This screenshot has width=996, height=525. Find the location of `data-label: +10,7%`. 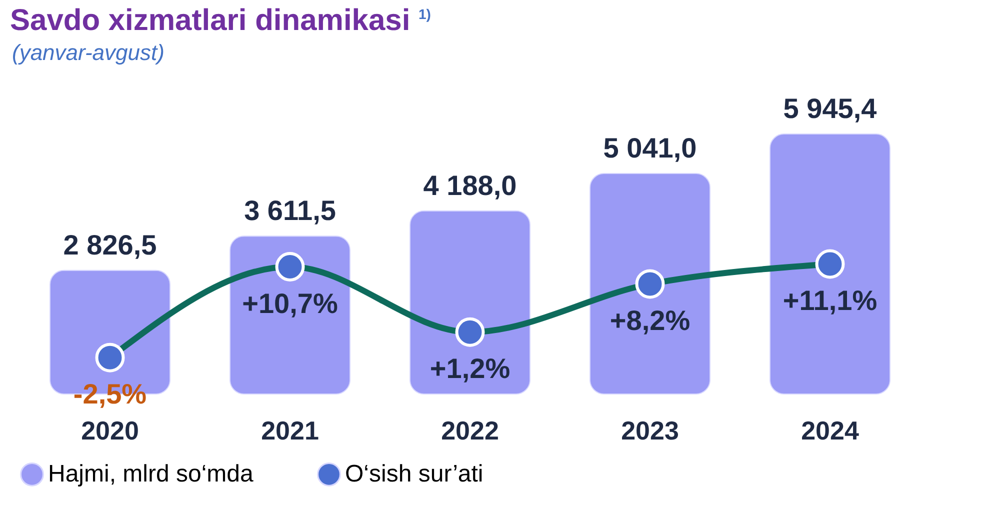

data-label: +10,7% is located at coordinates (290, 303).